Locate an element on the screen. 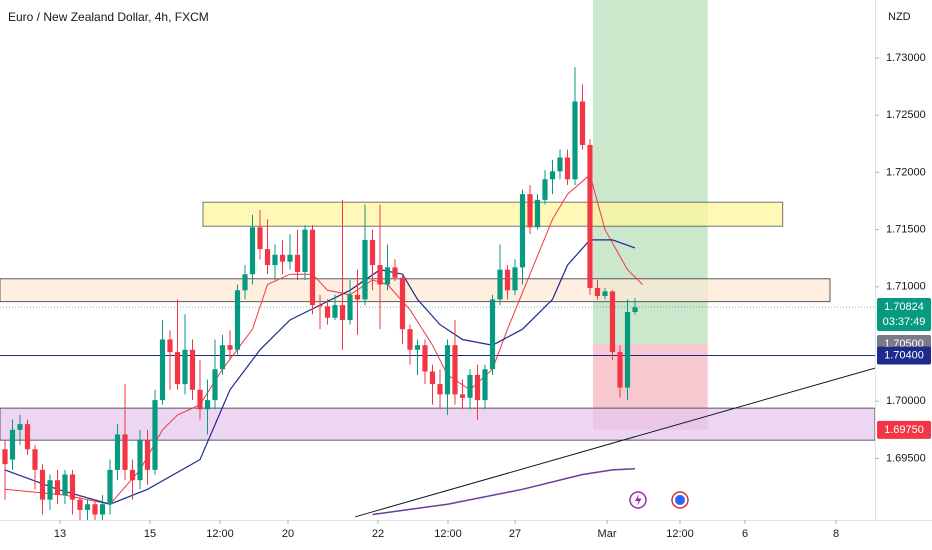 This screenshot has height=550, width=932. x-tick-label: 8 is located at coordinates (836, 534).